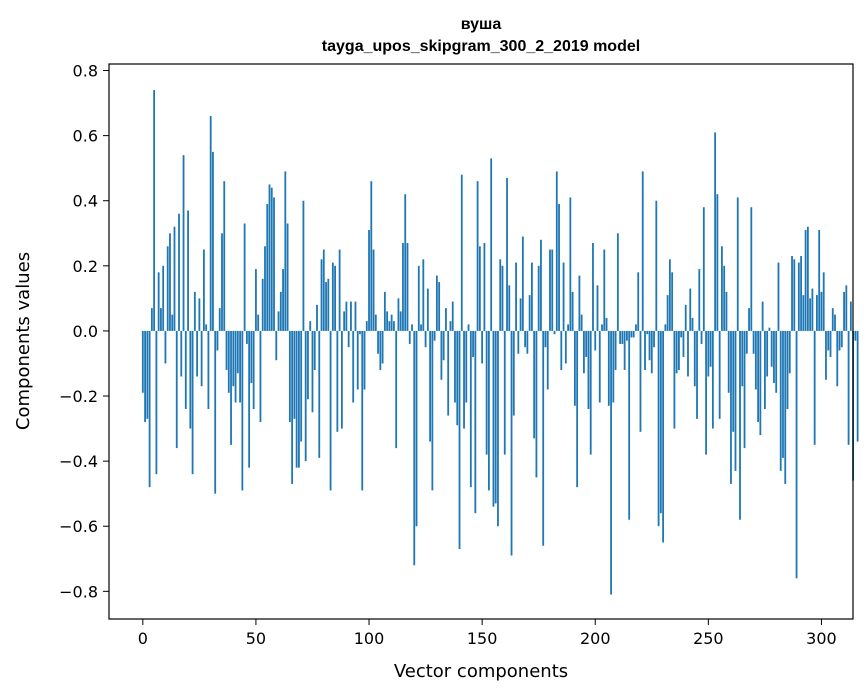 This screenshot has height=696, width=867. What do you see at coordinates (143, 638) in the screenshot?
I see `x-tick-label: 0` at bounding box center [143, 638].